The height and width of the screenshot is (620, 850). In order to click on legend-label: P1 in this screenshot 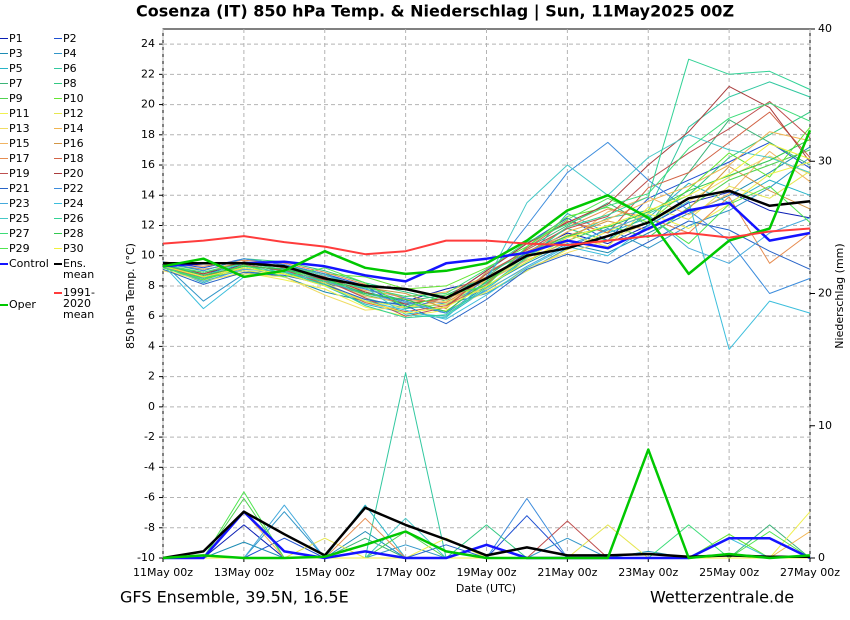, I will do `click(16, 38)`.